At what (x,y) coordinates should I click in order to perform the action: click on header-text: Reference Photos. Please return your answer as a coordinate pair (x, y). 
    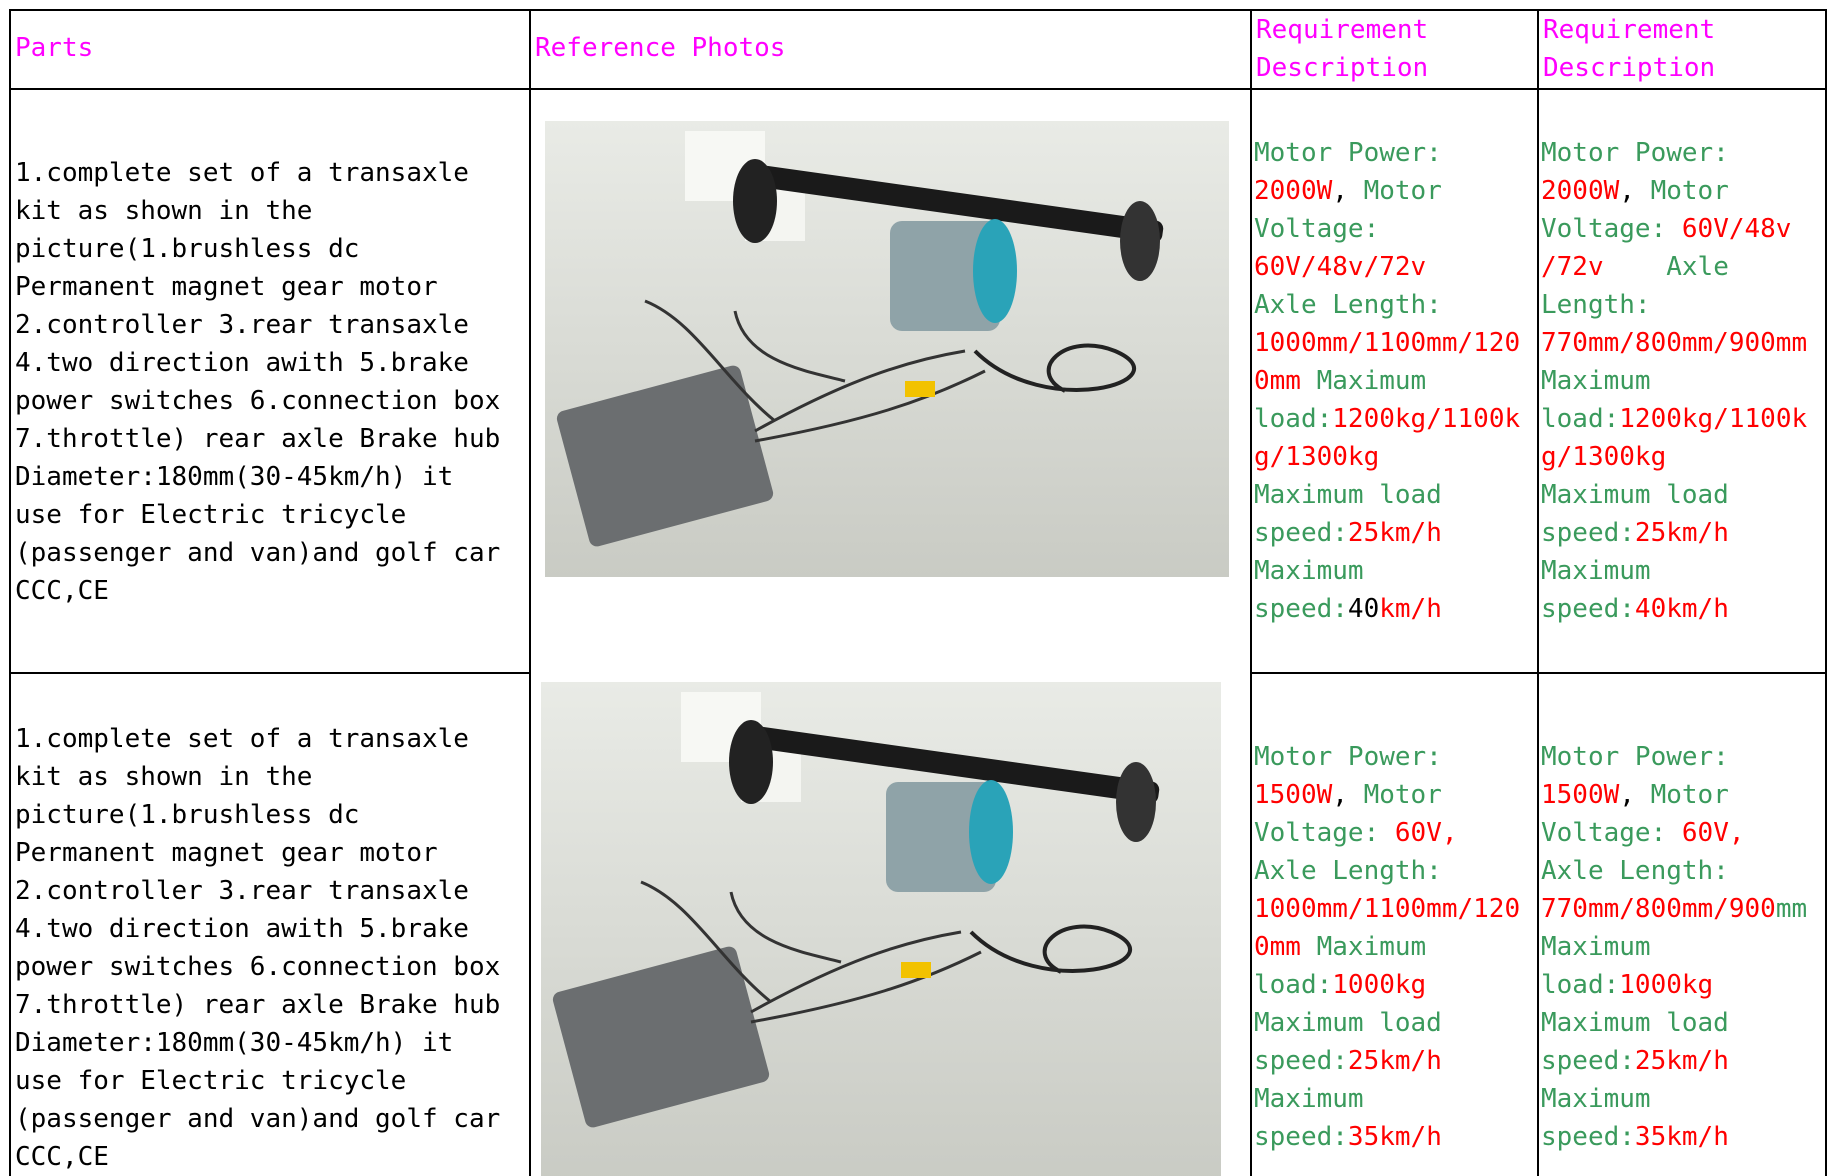
    Looking at the image, I should click on (660, 48).